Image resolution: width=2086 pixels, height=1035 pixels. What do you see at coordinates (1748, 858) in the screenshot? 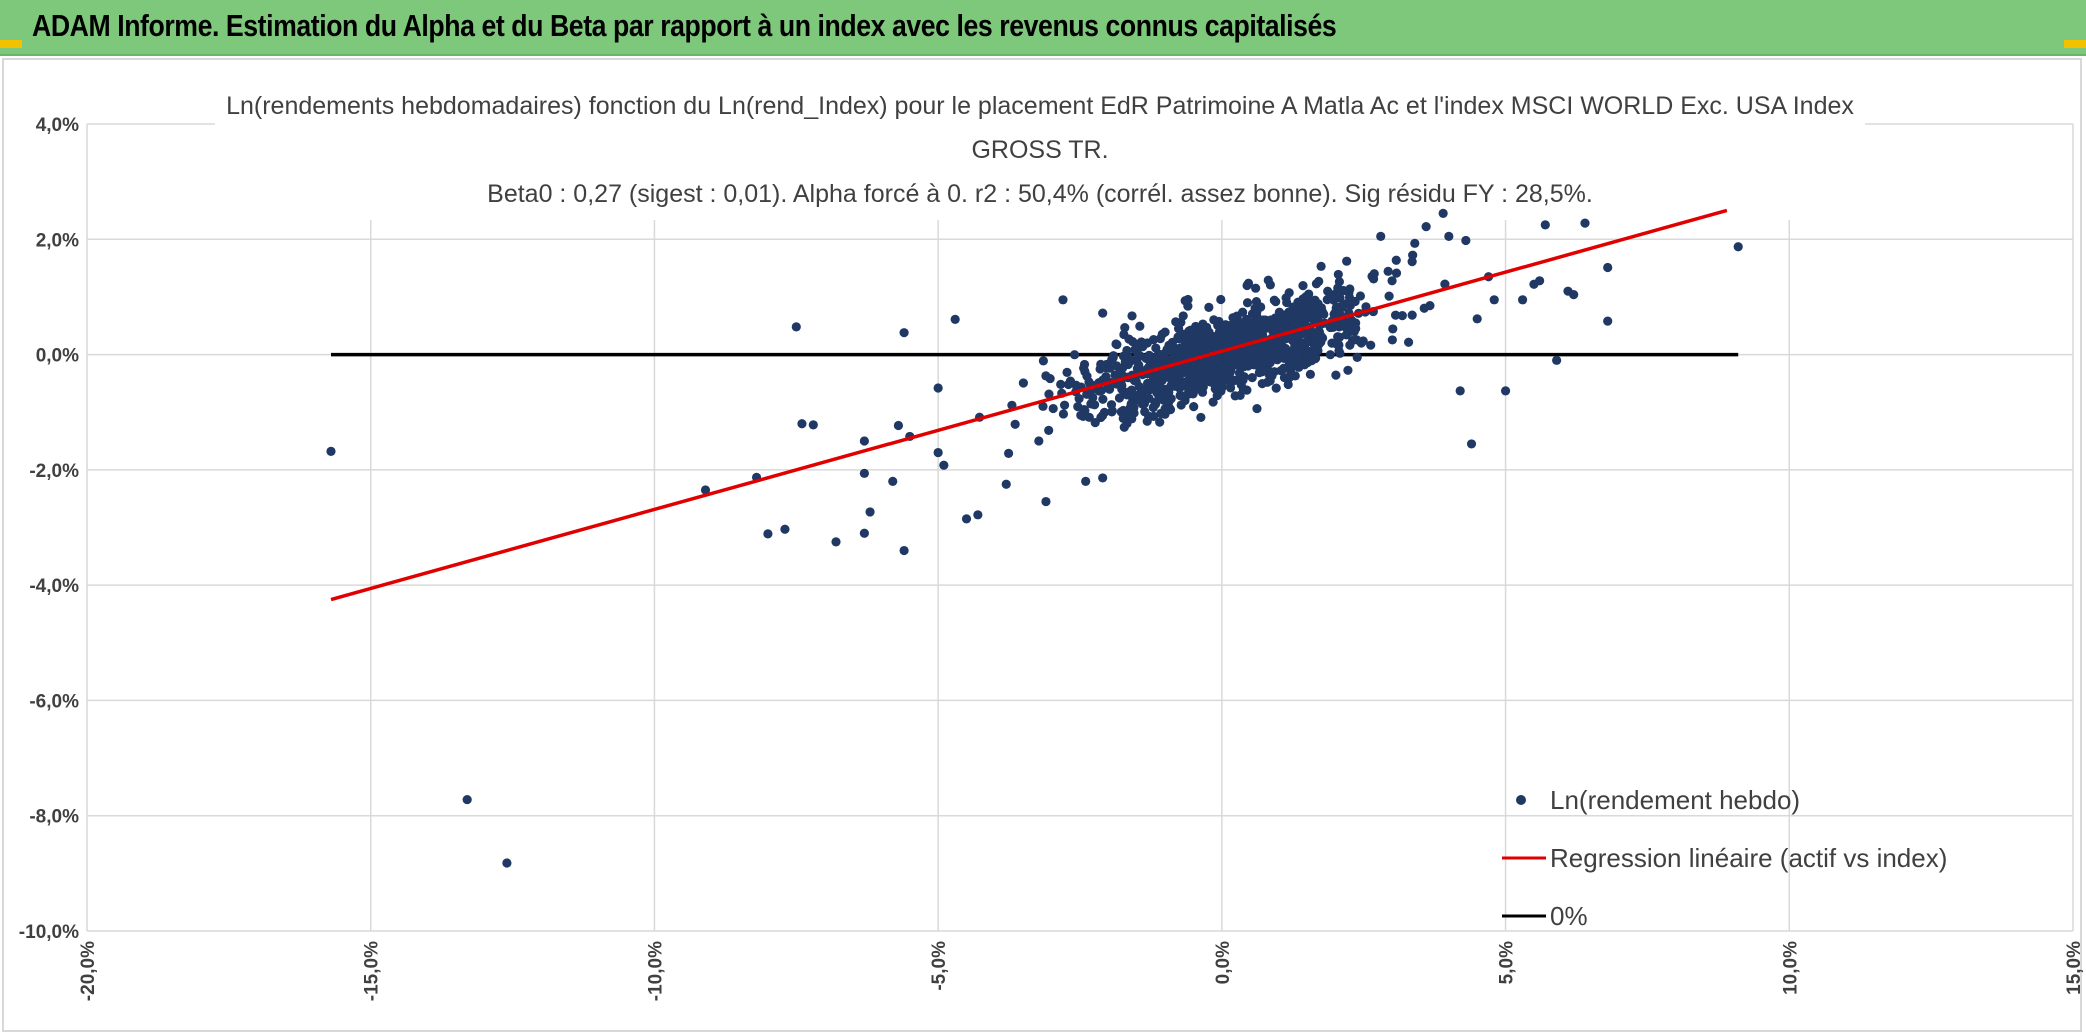
I see `legend-label-regression: Regression linéaire (actif vs index)` at bounding box center [1748, 858].